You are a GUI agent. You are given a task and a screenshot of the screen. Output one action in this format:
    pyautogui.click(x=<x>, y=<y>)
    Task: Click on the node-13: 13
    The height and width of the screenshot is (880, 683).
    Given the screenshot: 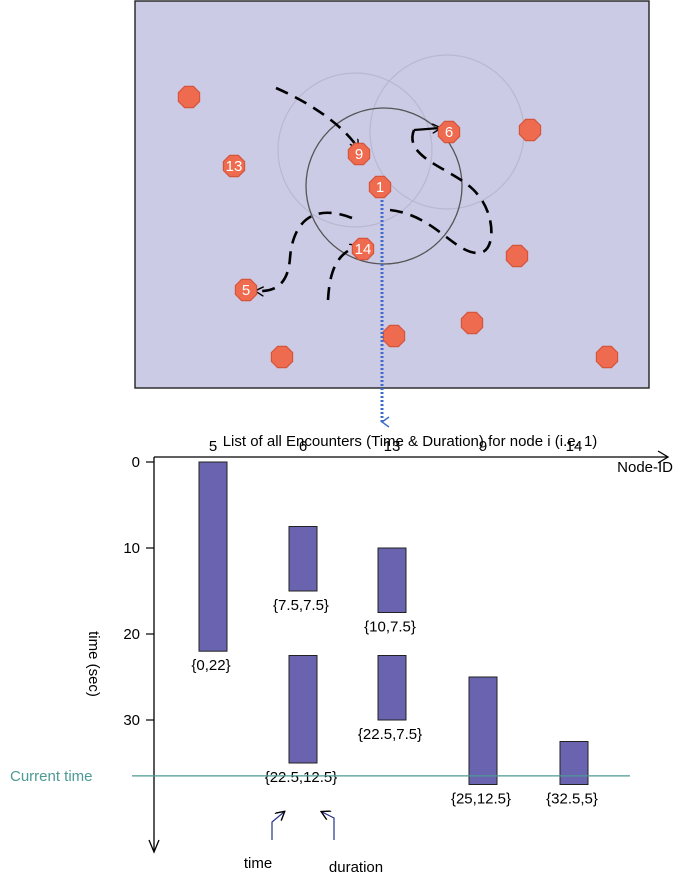 What is the action you would take?
    pyautogui.click(x=234, y=166)
    